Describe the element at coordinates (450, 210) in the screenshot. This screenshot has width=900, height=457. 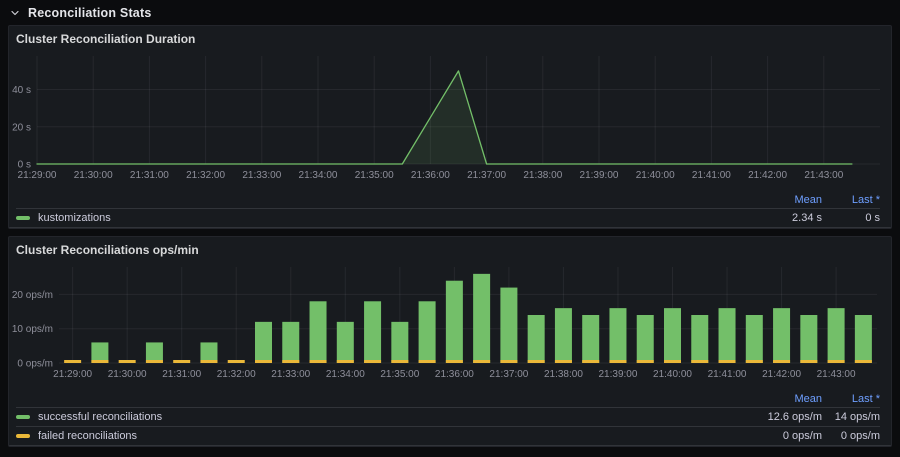
I see `duration-legend: Mean Last * kustomizations 2.34 s 0 s` at that location.